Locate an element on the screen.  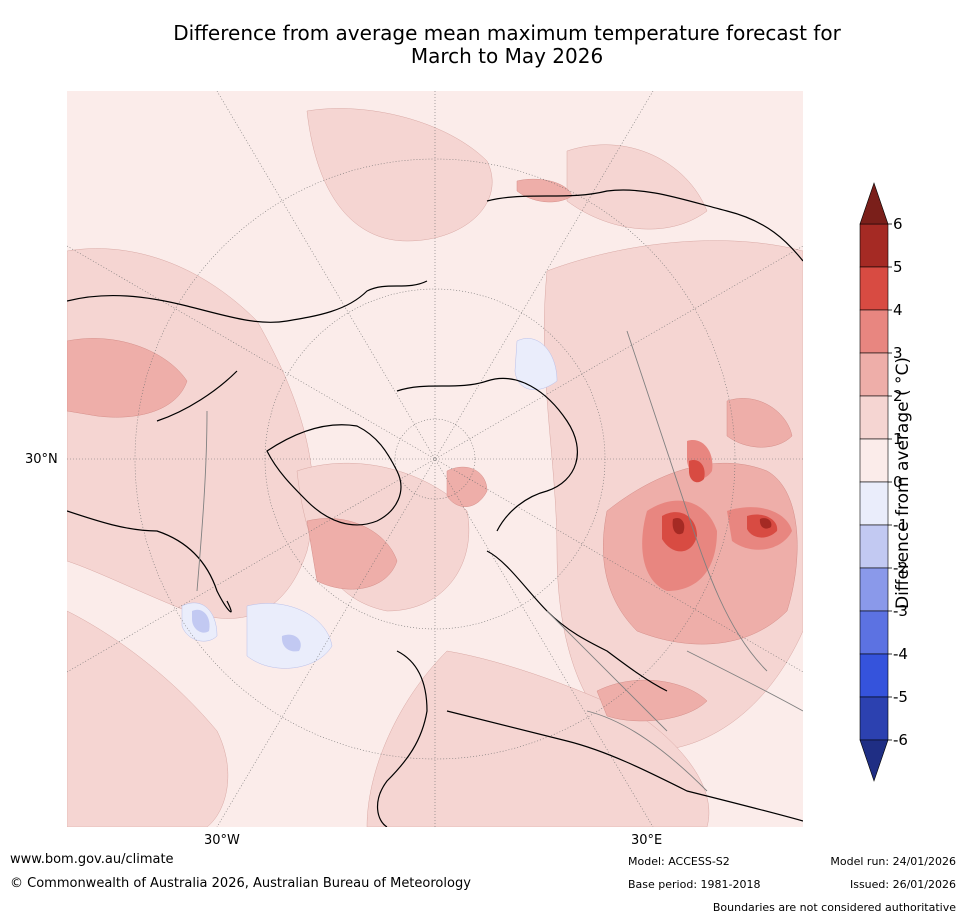
colorbar-tick-label: -2 is located at coordinates (900, 568).